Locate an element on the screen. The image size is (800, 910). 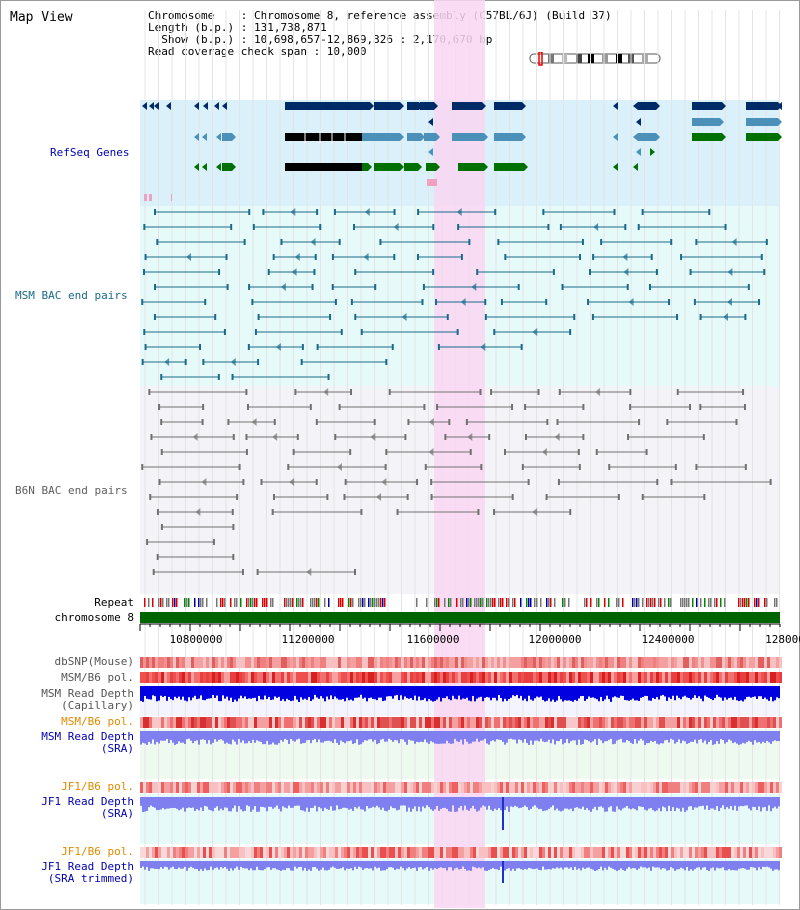
msm-bac-label: MSM BAC end pairs is located at coordinates (71, 295).